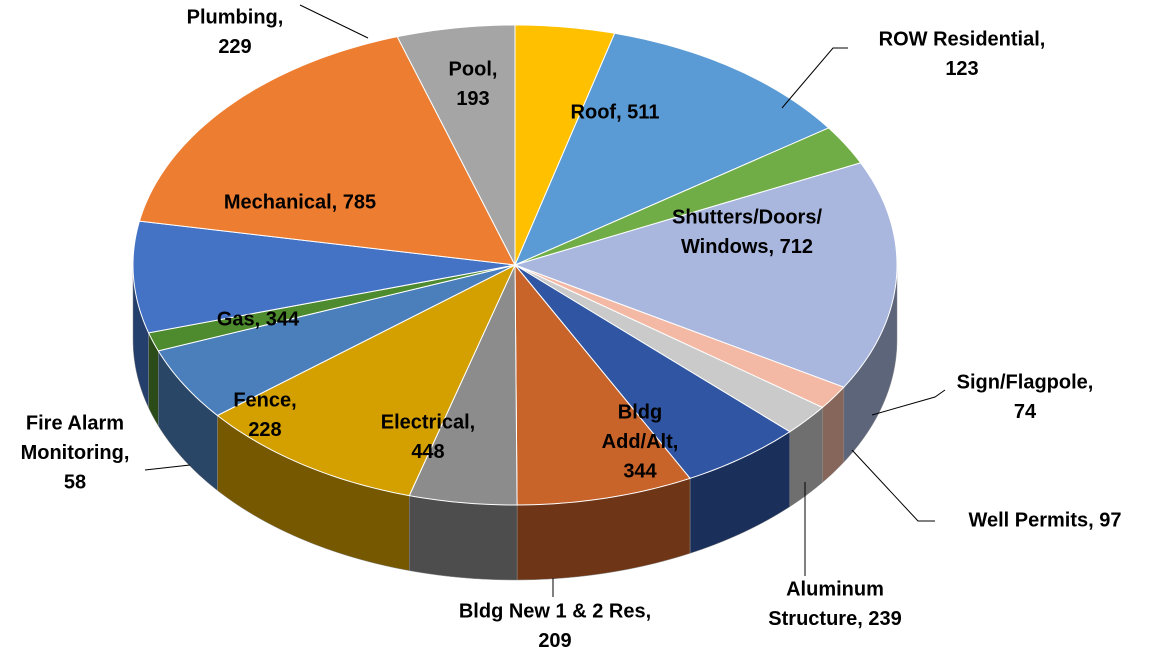 Image resolution: width=1152 pixels, height=654 pixels. Describe the element at coordinates (962, 39) in the screenshot. I see `data-label: ROW Residential,` at that location.